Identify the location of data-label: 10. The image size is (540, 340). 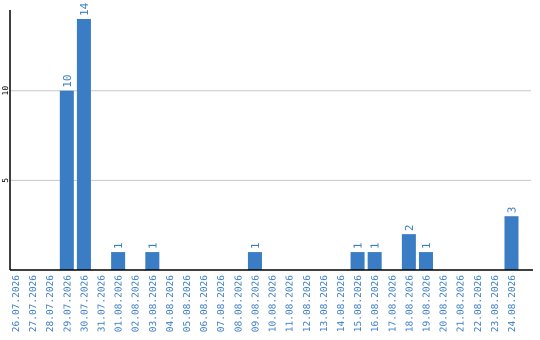
(67, 81).